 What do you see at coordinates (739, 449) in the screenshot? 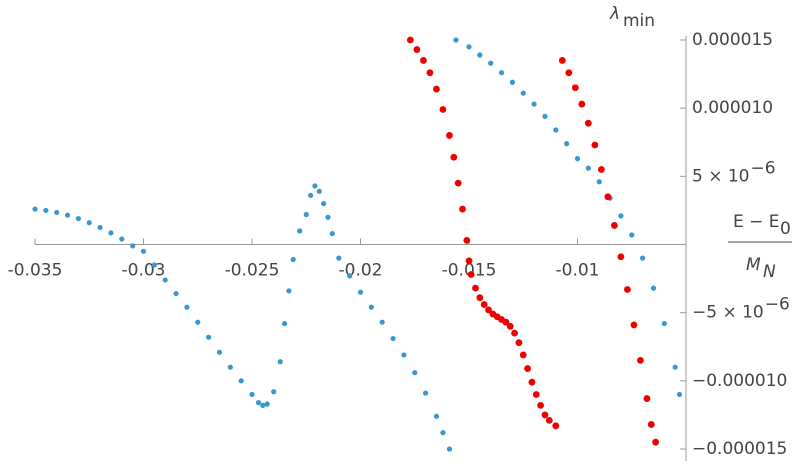
I see `y-tick-label: −0.000015` at bounding box center [739, 449].